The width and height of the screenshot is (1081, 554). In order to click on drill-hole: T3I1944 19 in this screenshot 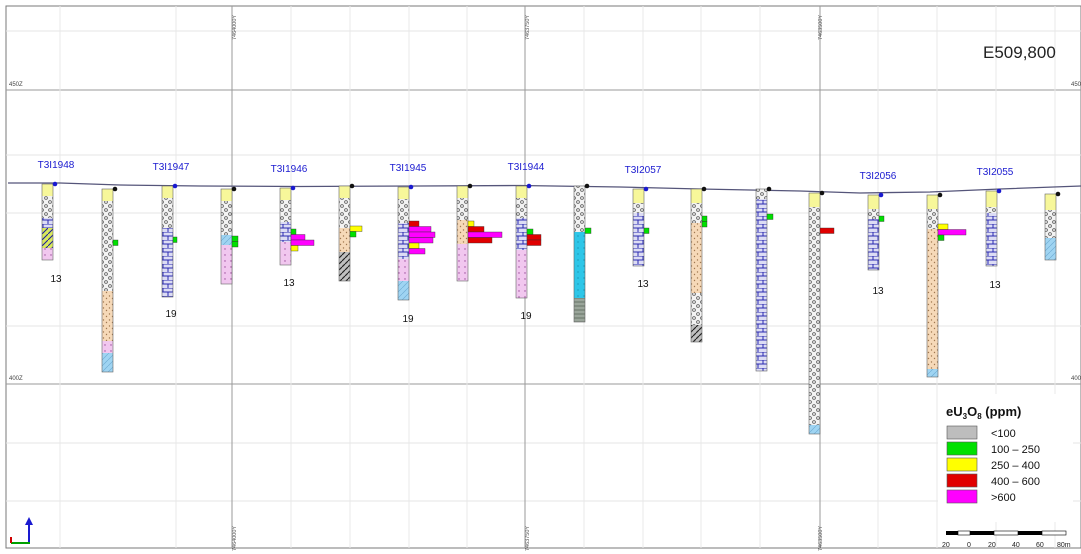, I will do `click(526, 242)`.